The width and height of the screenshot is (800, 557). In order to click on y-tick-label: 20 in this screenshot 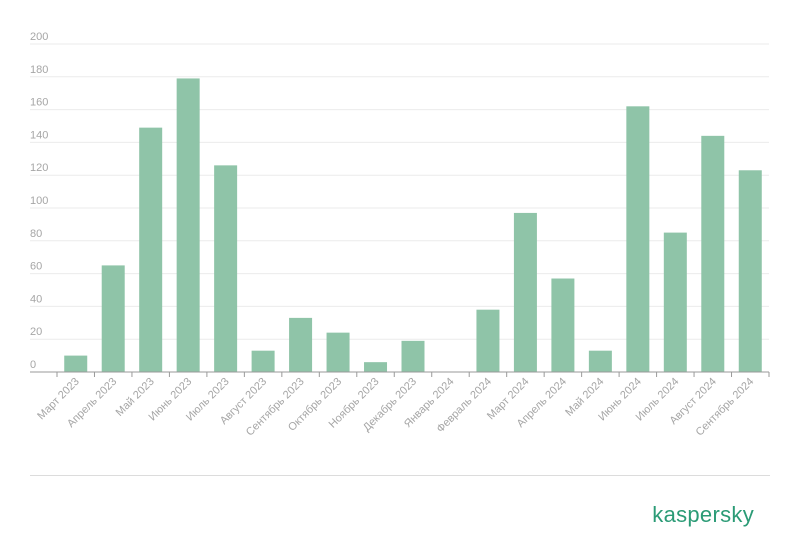, I will do `click(36, 332)`.